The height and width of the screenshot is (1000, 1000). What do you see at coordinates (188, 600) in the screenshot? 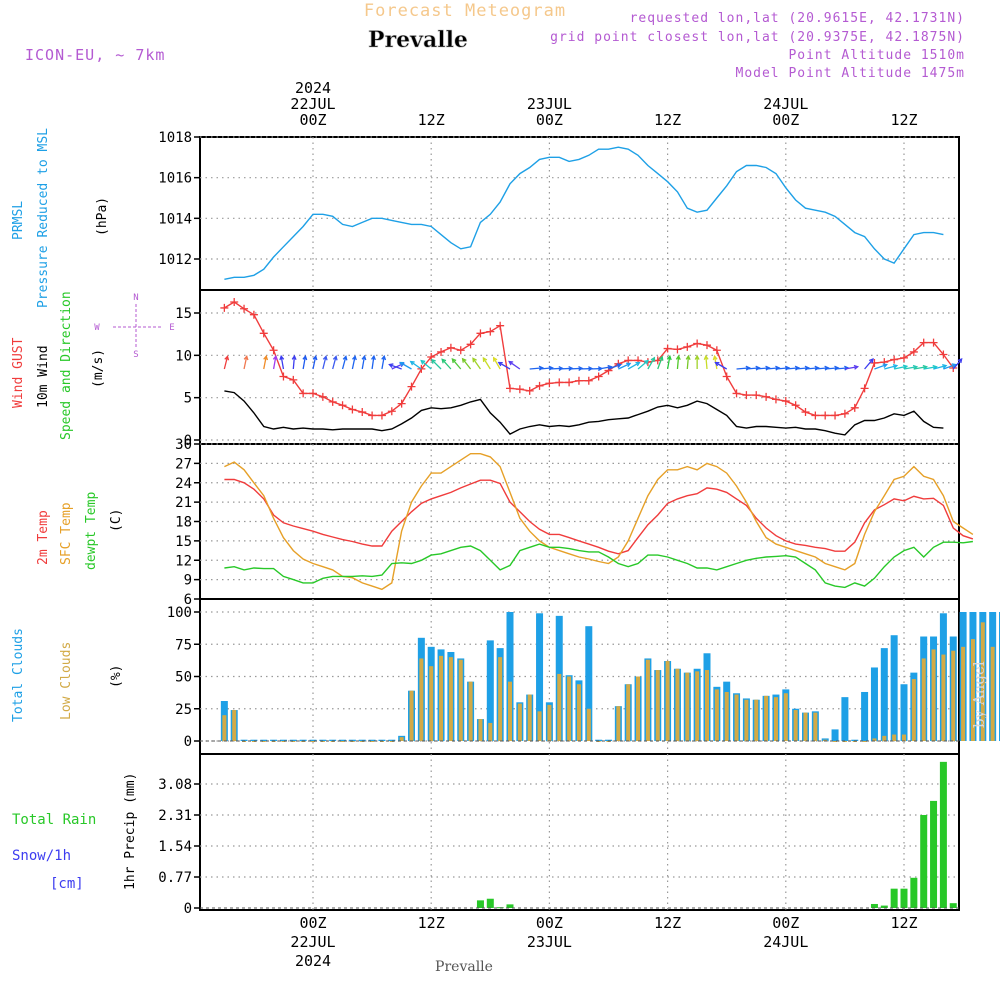
I see `ytick-label: 6` at bounding box center [188, 600].